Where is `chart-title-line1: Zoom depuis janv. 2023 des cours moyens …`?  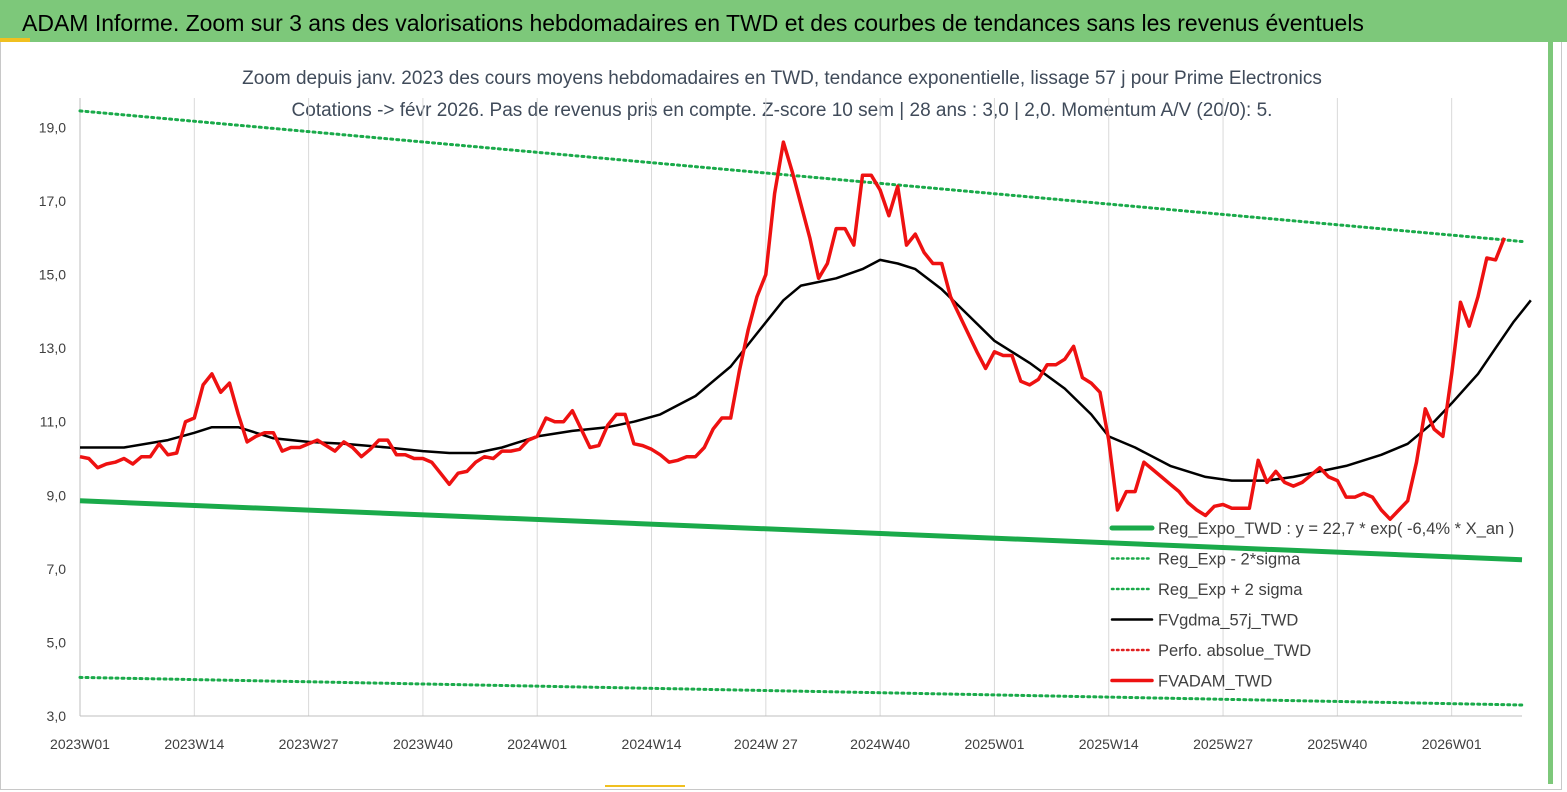 chart-title-line1: Zoom depuis janv. 2023 des cours moyens … is located at coordinates (782, 78).